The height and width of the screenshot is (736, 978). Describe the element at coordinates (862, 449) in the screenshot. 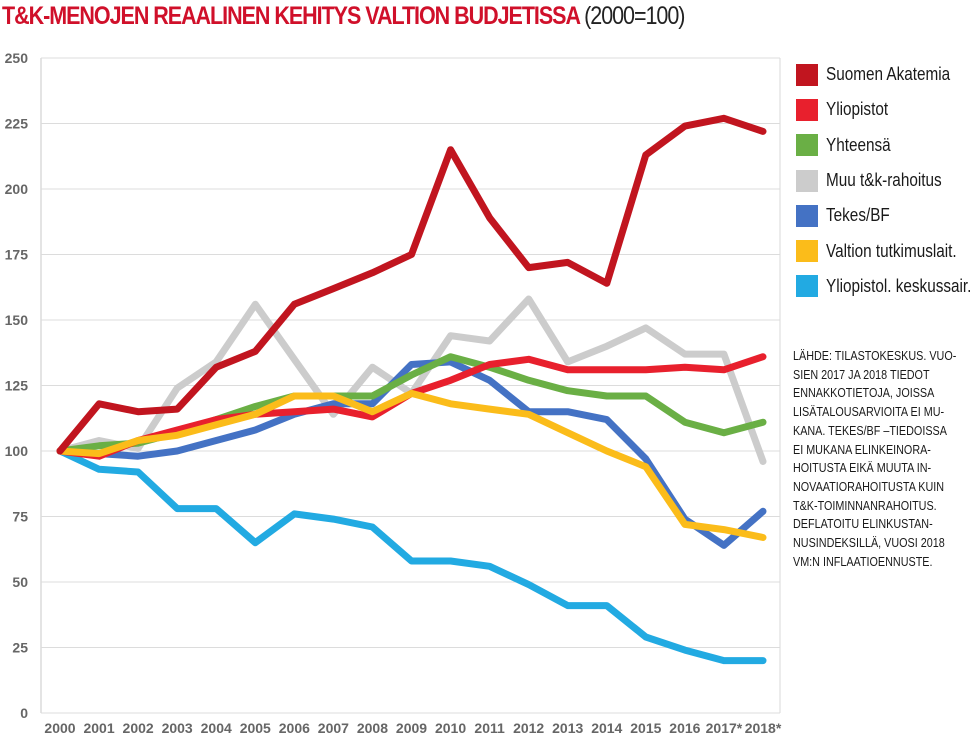

I see `note-line: EI MUKANA ELINKEINORA-` at that location.